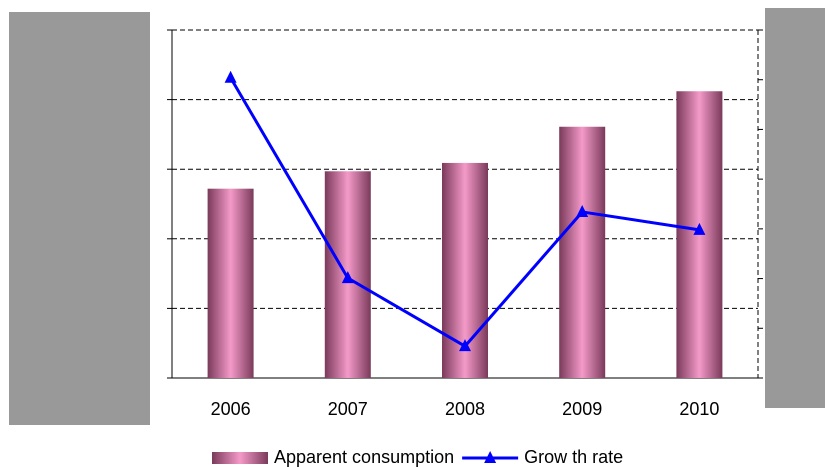  I want to click on x-tick-label: 2009, so click(582, 409).